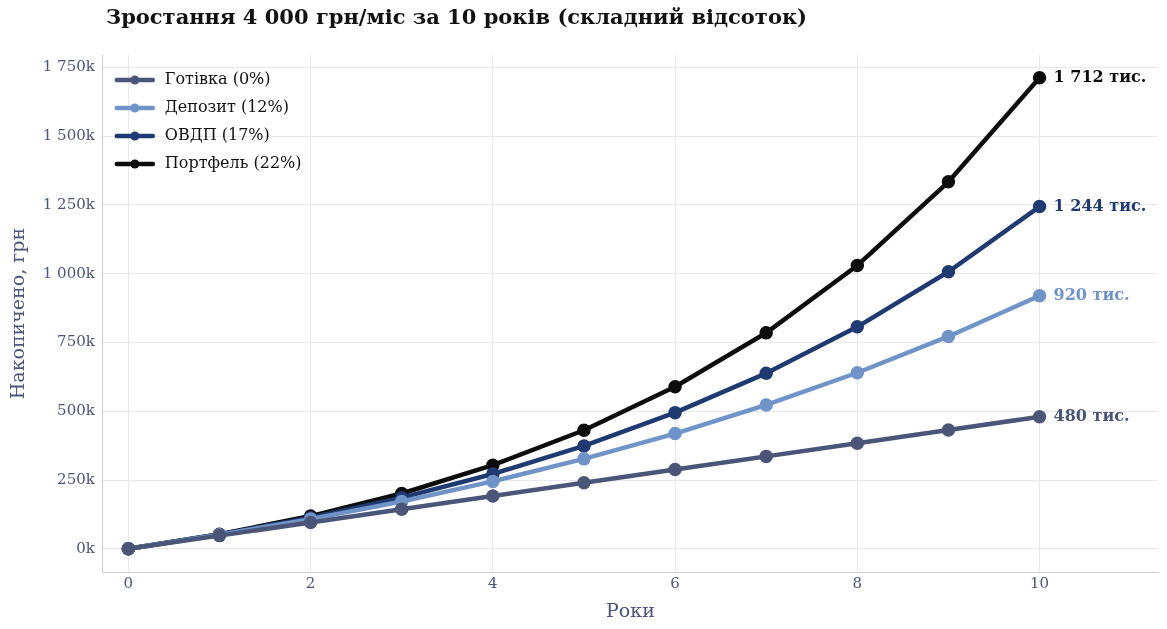 The height and width of the screenshot is (629, 1167). What do you see at coordinates (76, 341) in the screenshot?
I see `y-tick-label: 750k` at bounding box center [76, 341].